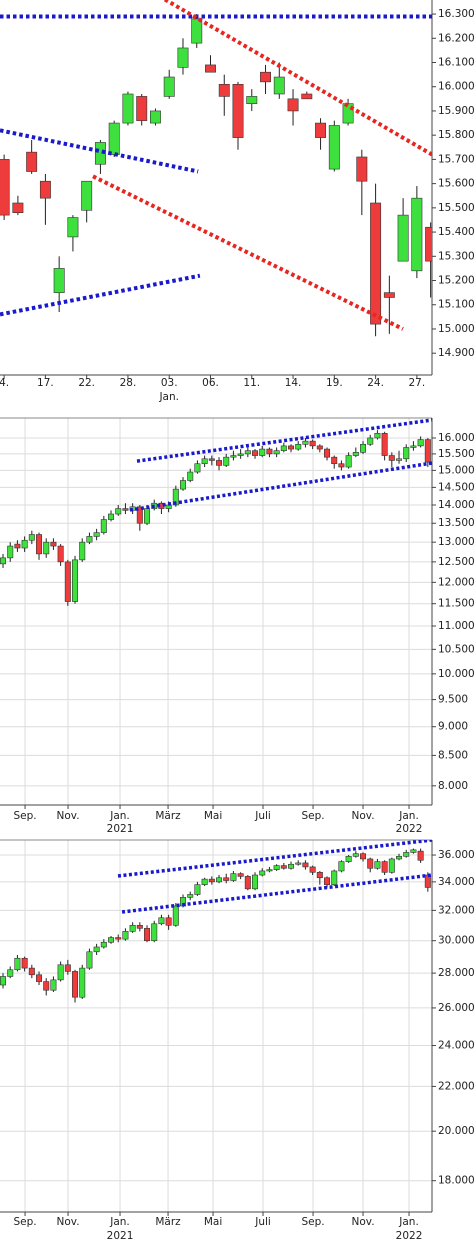  I want to click on y-tick-label: 28.000, so click(456, 973).